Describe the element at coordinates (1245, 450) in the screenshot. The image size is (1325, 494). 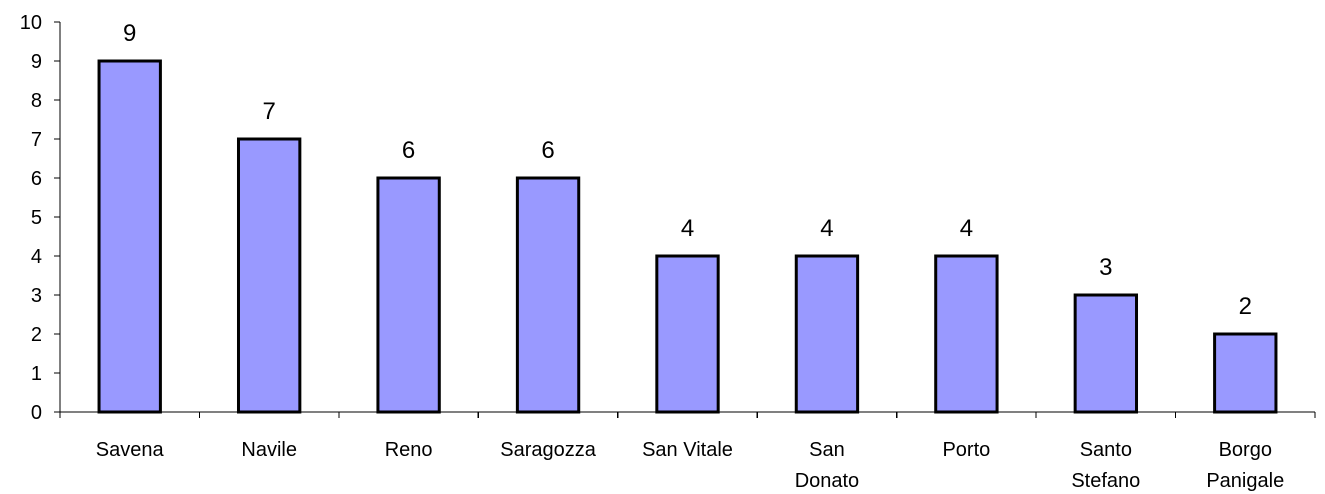
I see `x-tick-label-line: Borgo` at that location.